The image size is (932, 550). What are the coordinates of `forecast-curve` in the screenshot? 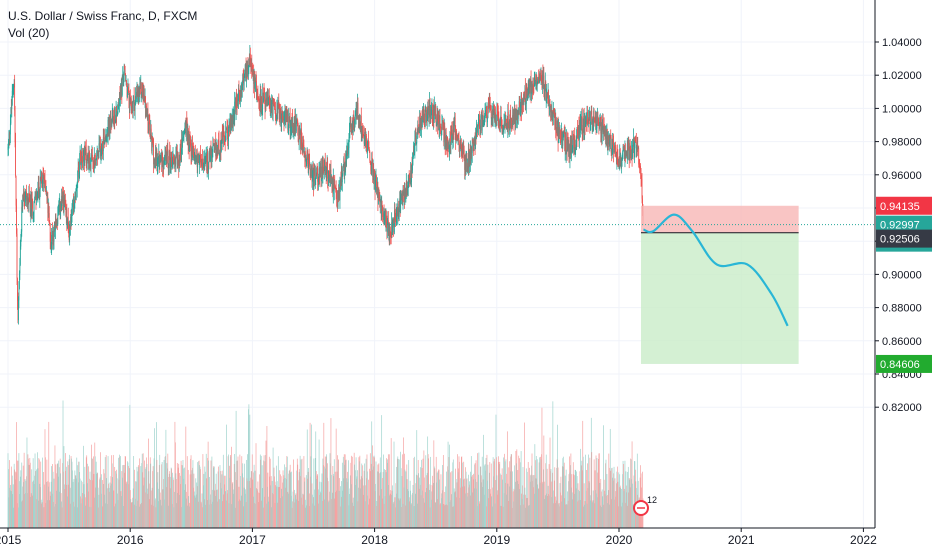 It's located at (716, 270).